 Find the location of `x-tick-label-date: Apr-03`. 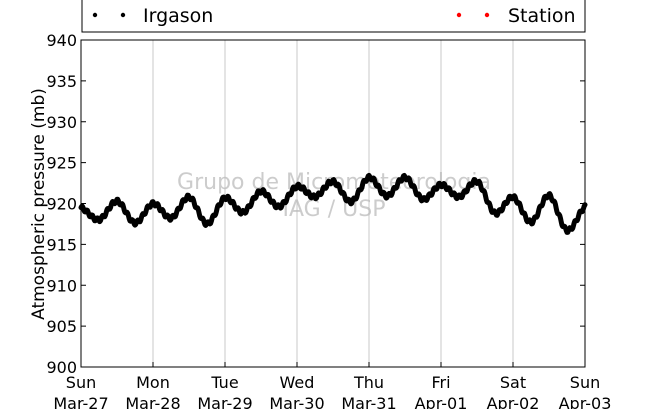

x-tick-label-date: Apr-03 is located at coordinates (585, 401).